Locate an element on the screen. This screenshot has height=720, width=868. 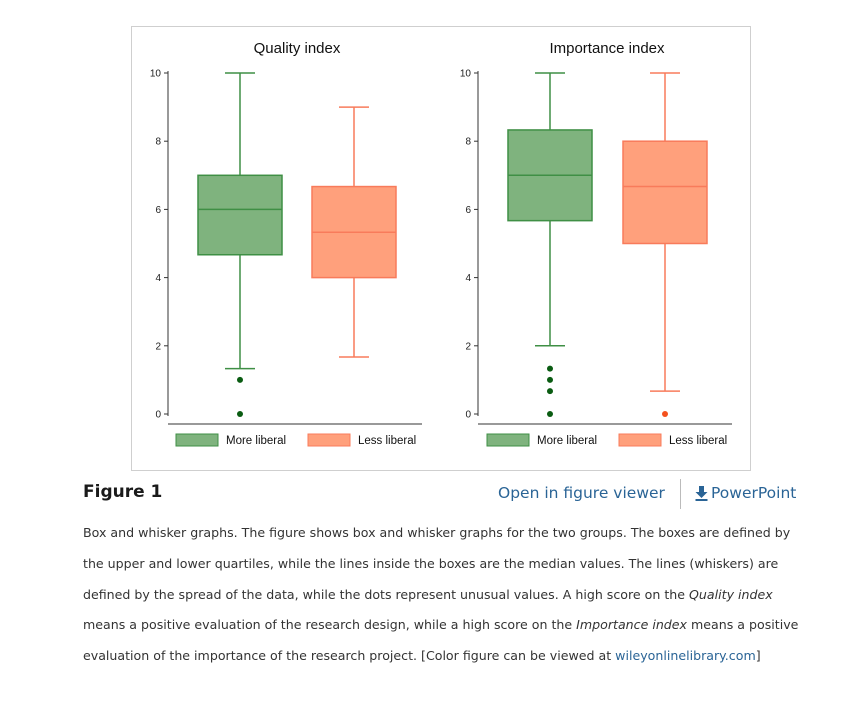
caption-italic-importance: Importance index is located at coordinates (632, 625).